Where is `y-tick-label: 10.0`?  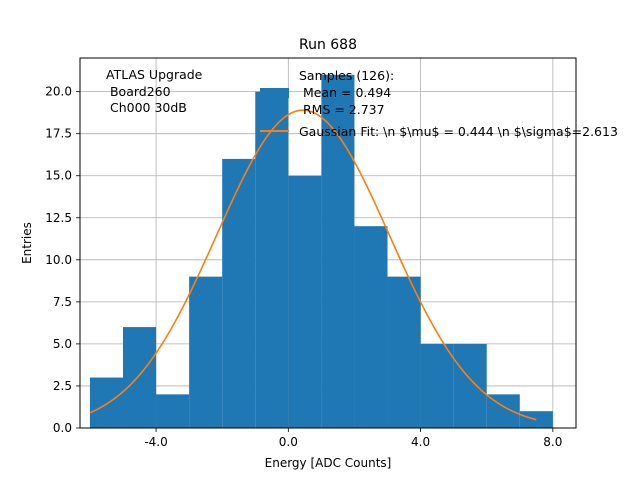 y-tick-label: 10.0 is located at coordinates (58, 260).